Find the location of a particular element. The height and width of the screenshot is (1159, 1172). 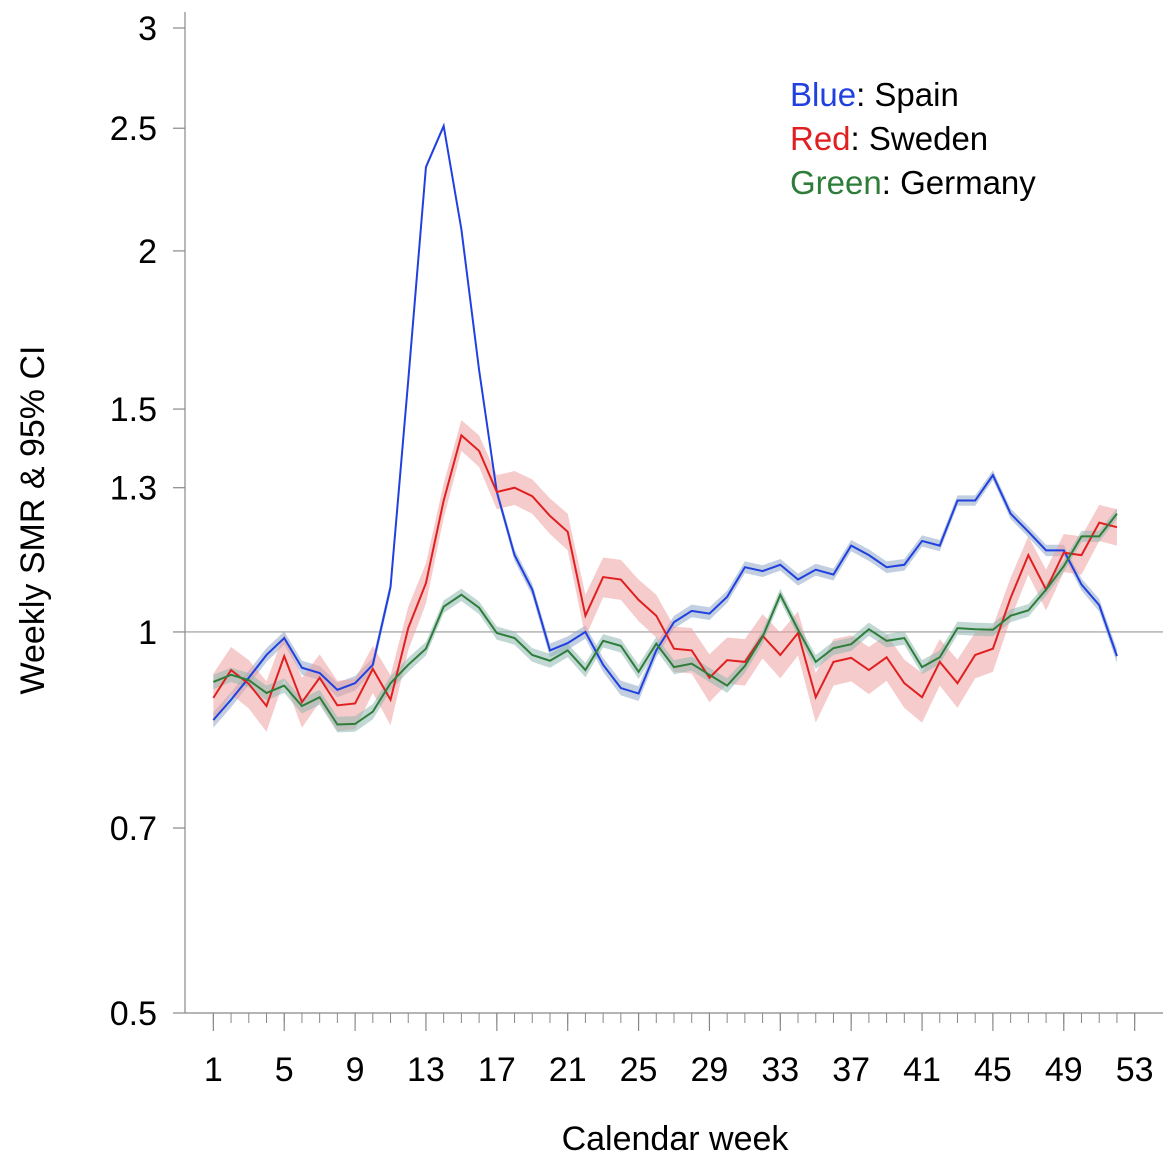

y-tick-label: 3 is located at coordinates (147, 29).